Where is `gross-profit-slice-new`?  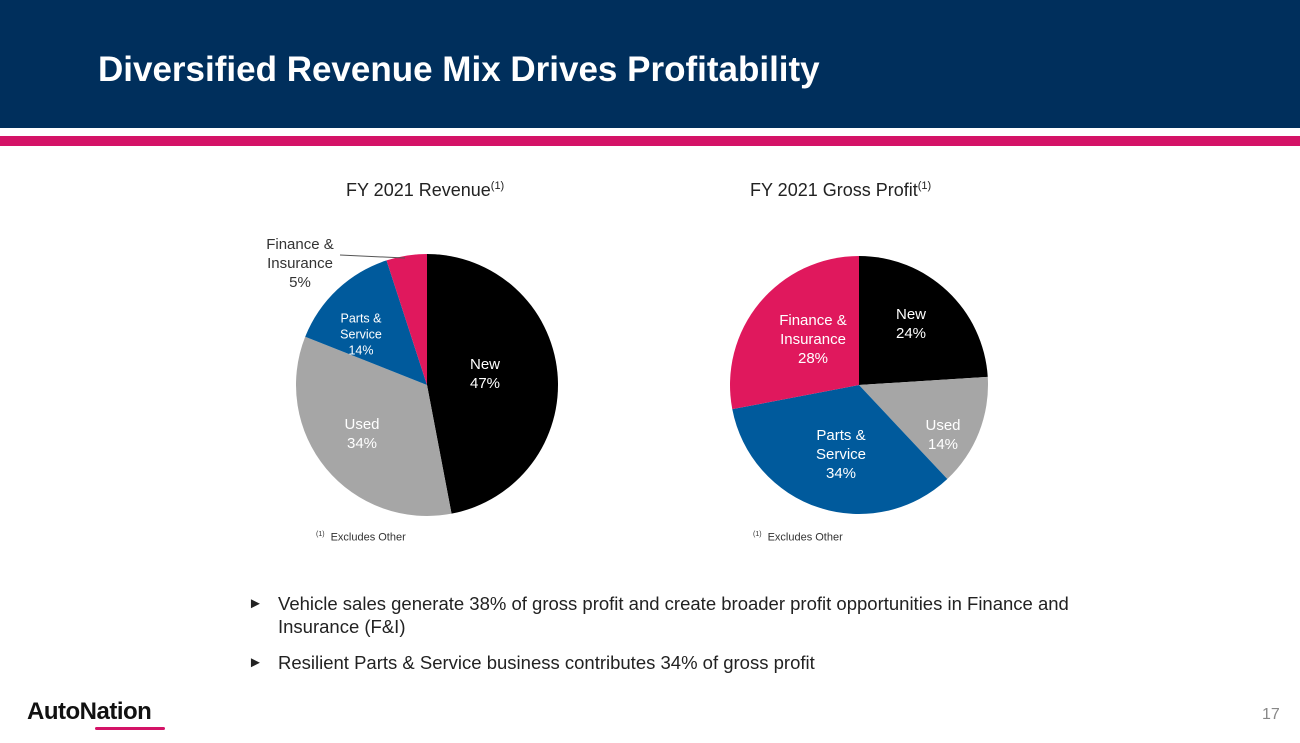
gross-profit-slice-new is located at coordinates (923, 320).